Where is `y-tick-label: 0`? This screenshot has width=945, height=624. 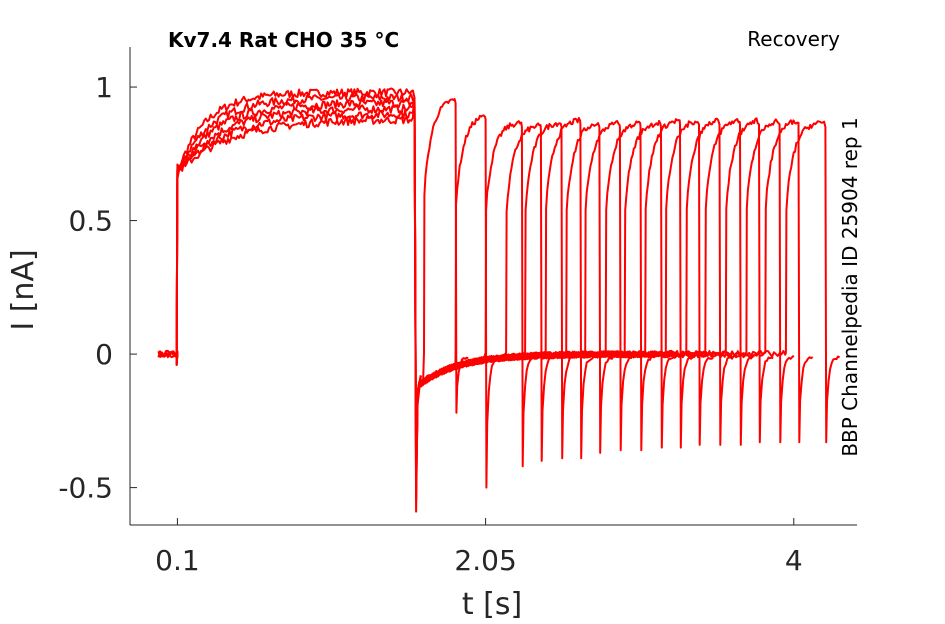 y-tick-label: 0 is located at coordinates (104, 354).